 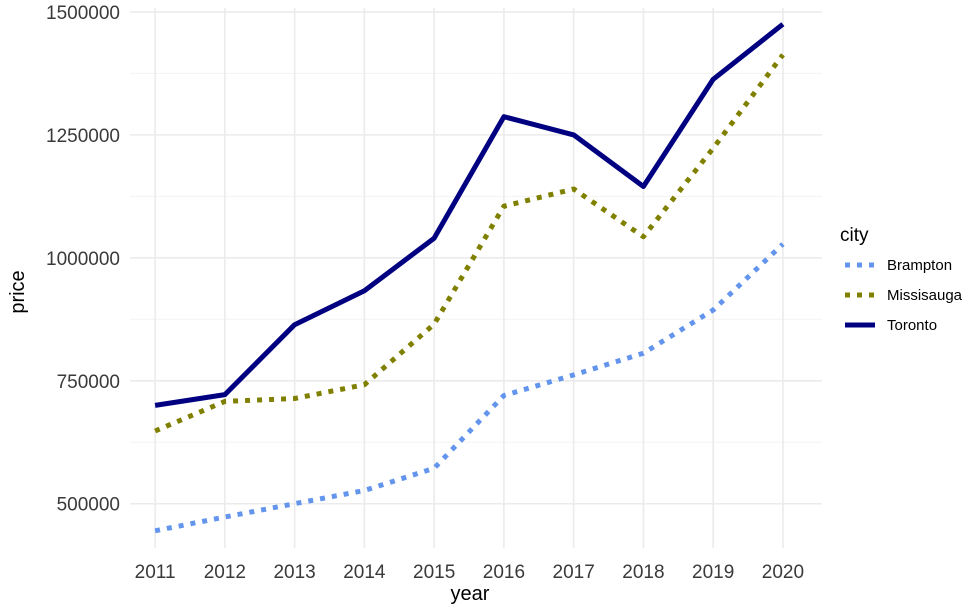 I want to click on x-tick-label: 2012, so click(x=225, y=572).